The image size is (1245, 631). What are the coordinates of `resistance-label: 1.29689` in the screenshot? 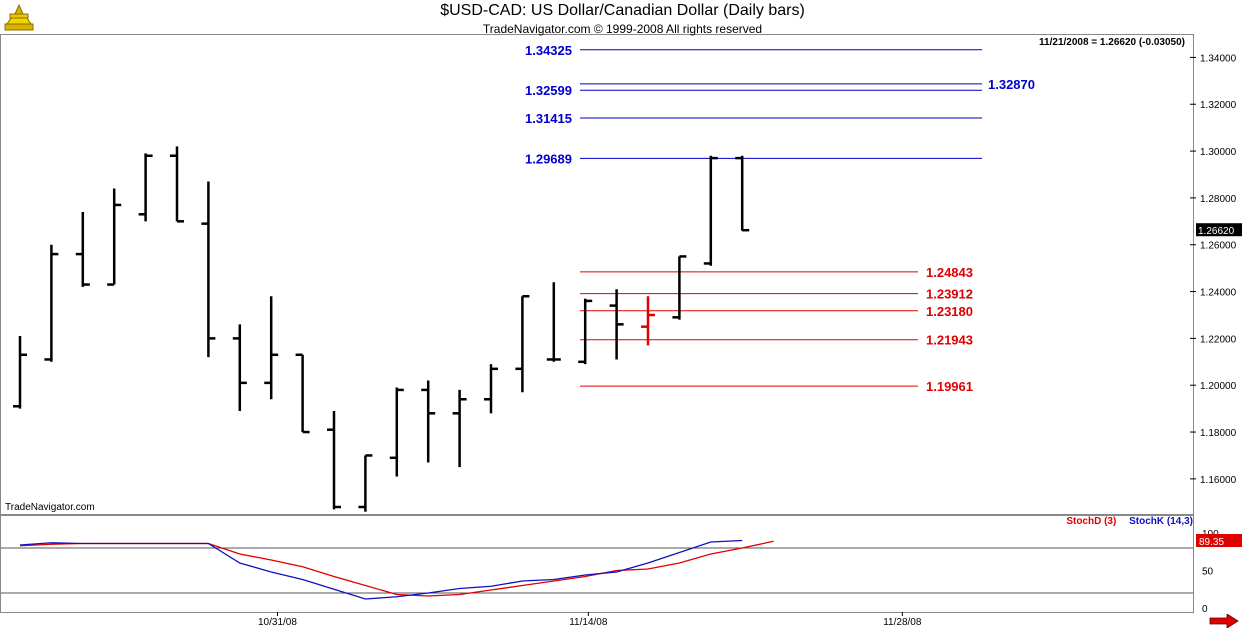 It's located at (548, 158).